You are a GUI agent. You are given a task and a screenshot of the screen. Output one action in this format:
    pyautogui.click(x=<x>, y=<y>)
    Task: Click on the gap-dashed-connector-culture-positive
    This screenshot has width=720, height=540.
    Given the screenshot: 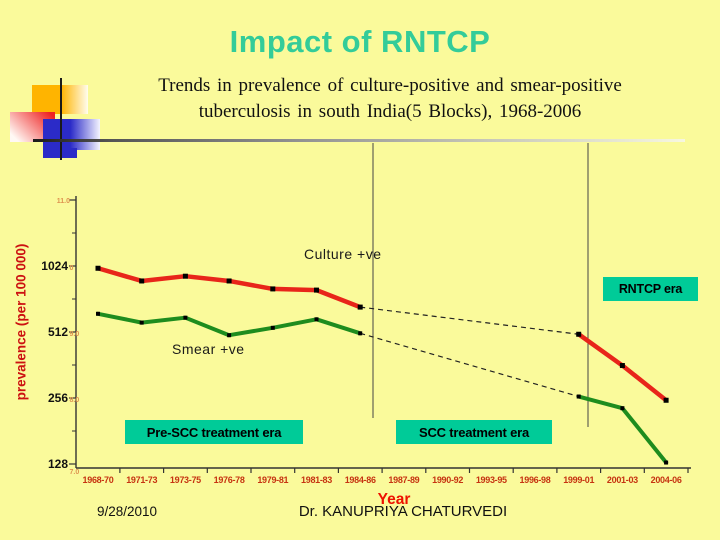 What is the action you would take?
    pyautogui.click(x=469, y=320)
    